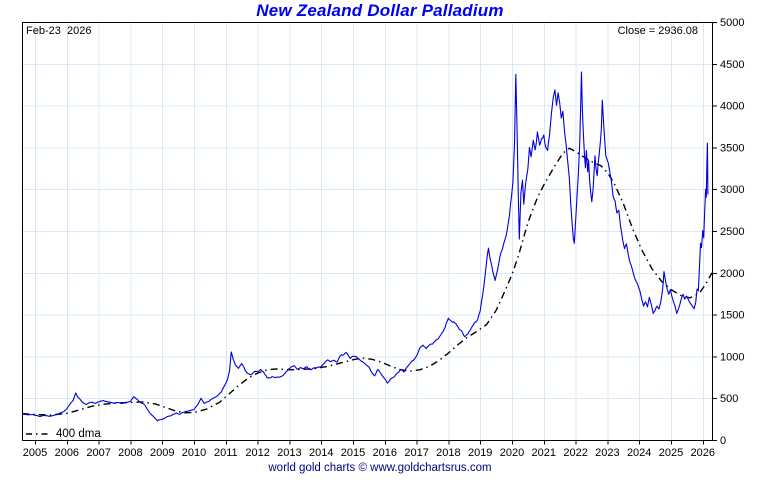  Describe the element at coordinates (416, 453) in the screenshot. I see `x-tick-label: 2017` at that location.